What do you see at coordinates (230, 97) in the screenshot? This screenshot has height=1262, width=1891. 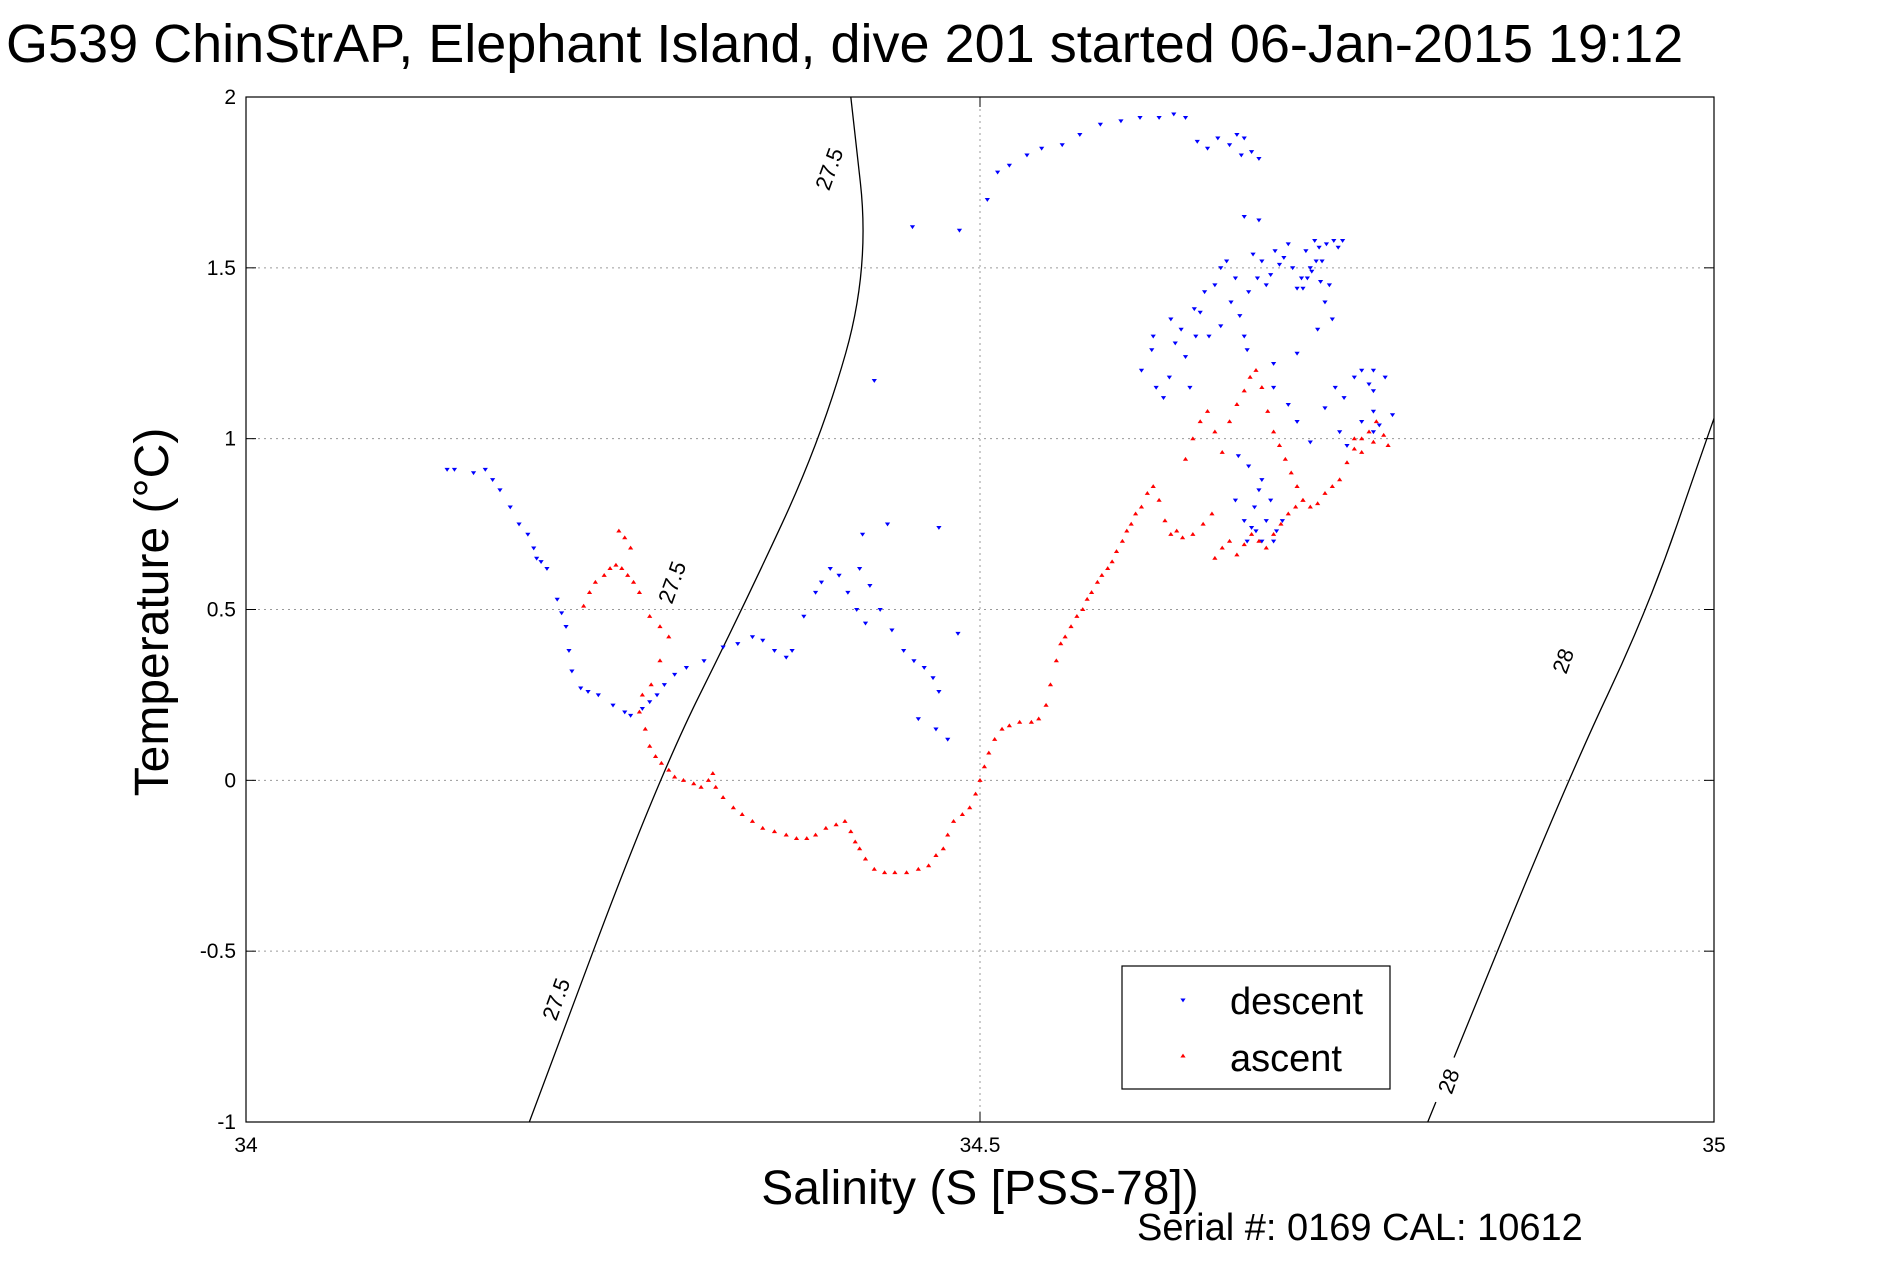 I see `y-tick-label: 2` at bounding box center [230, 97].